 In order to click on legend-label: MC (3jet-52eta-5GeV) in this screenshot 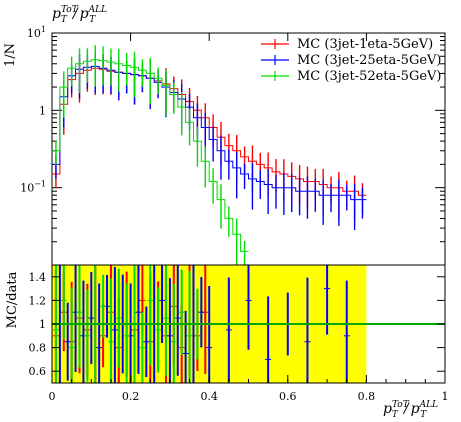, I will do `click(369, 76)`.